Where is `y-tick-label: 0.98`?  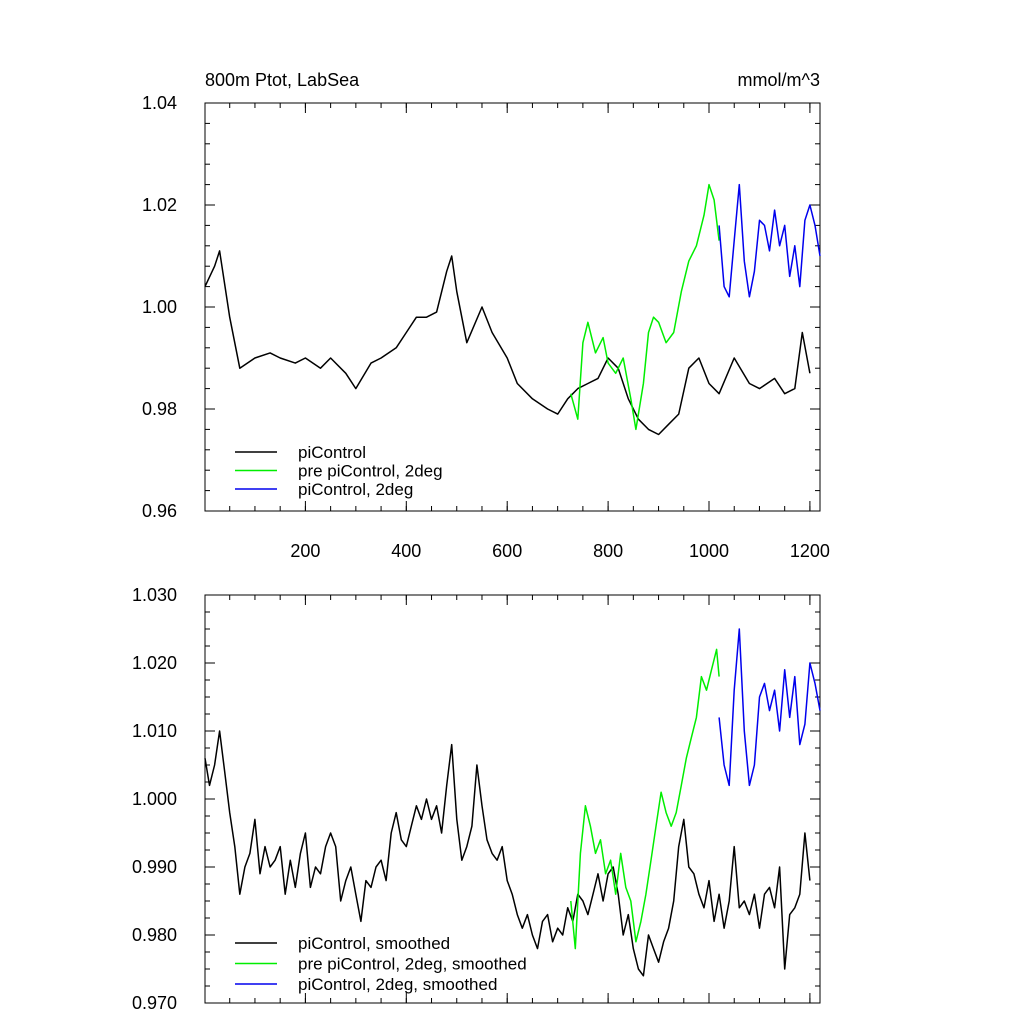
y-tick-label: 0.98 is located at coordinates (159, 409).